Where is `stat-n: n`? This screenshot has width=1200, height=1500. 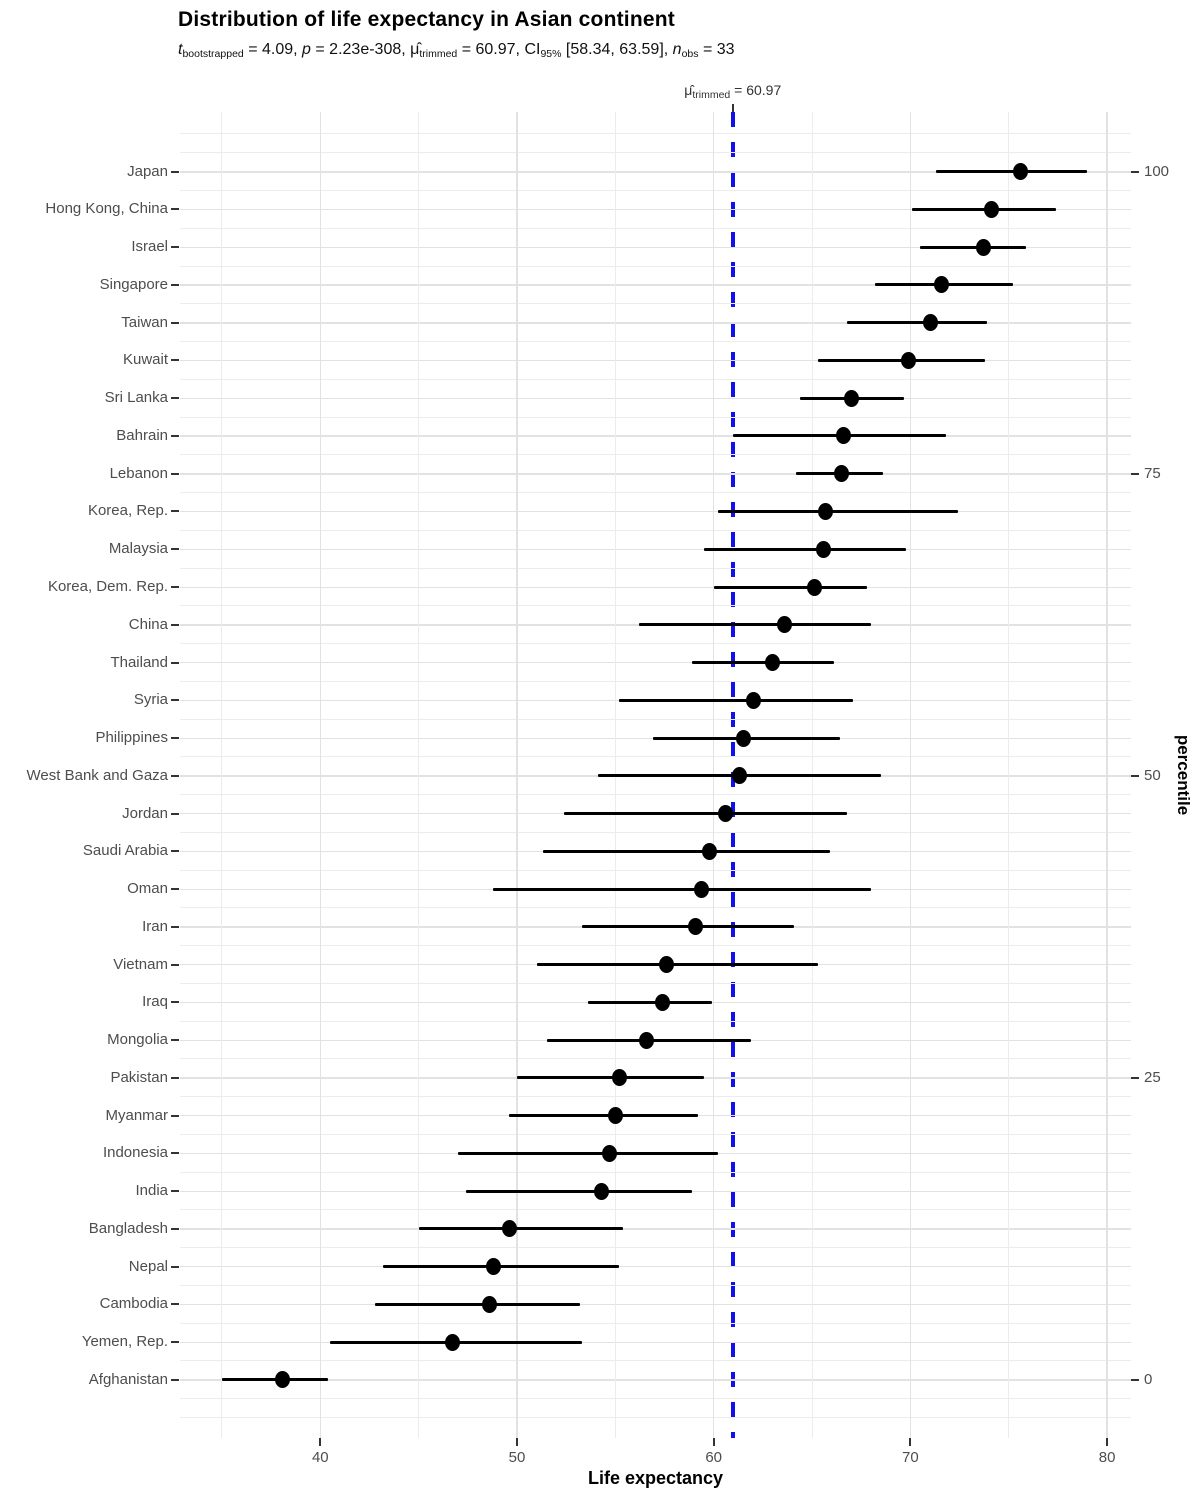 stat-n: n is located at coordinates (677, 49).